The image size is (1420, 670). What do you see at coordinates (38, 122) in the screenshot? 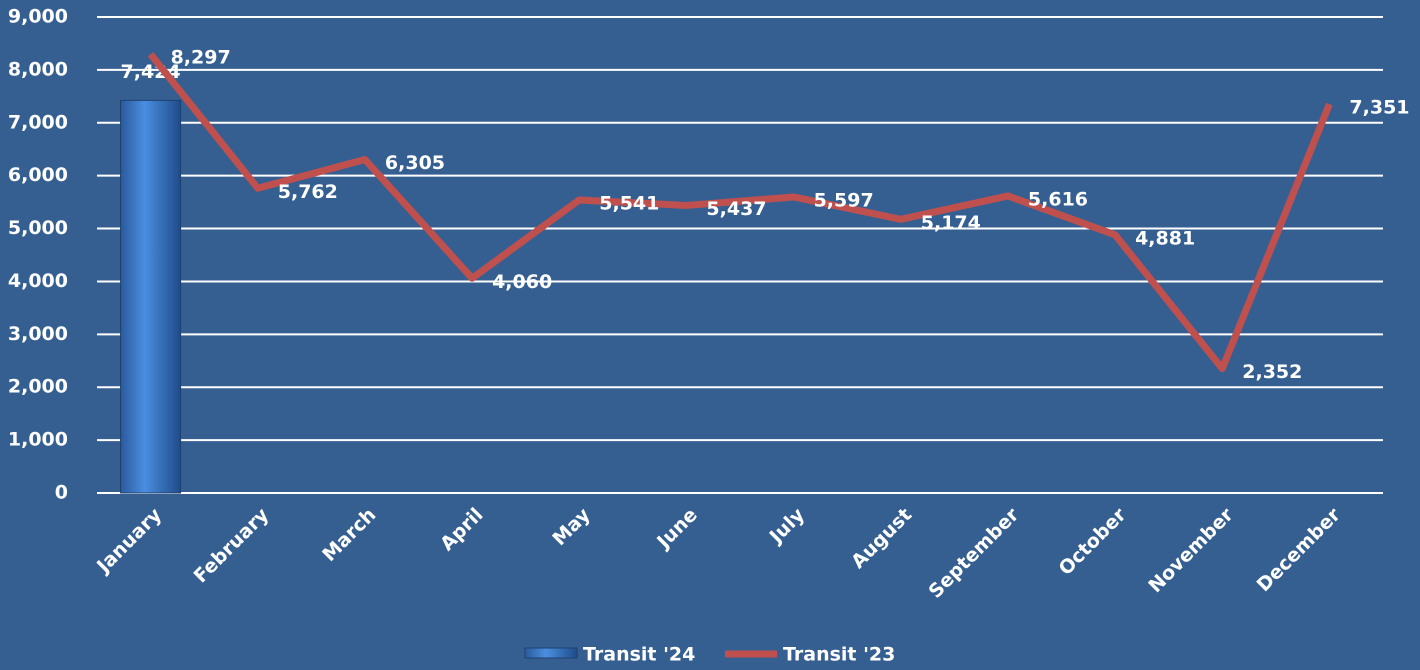
I see `y-tick-label: 7,000` at bounding box center [38, 122].